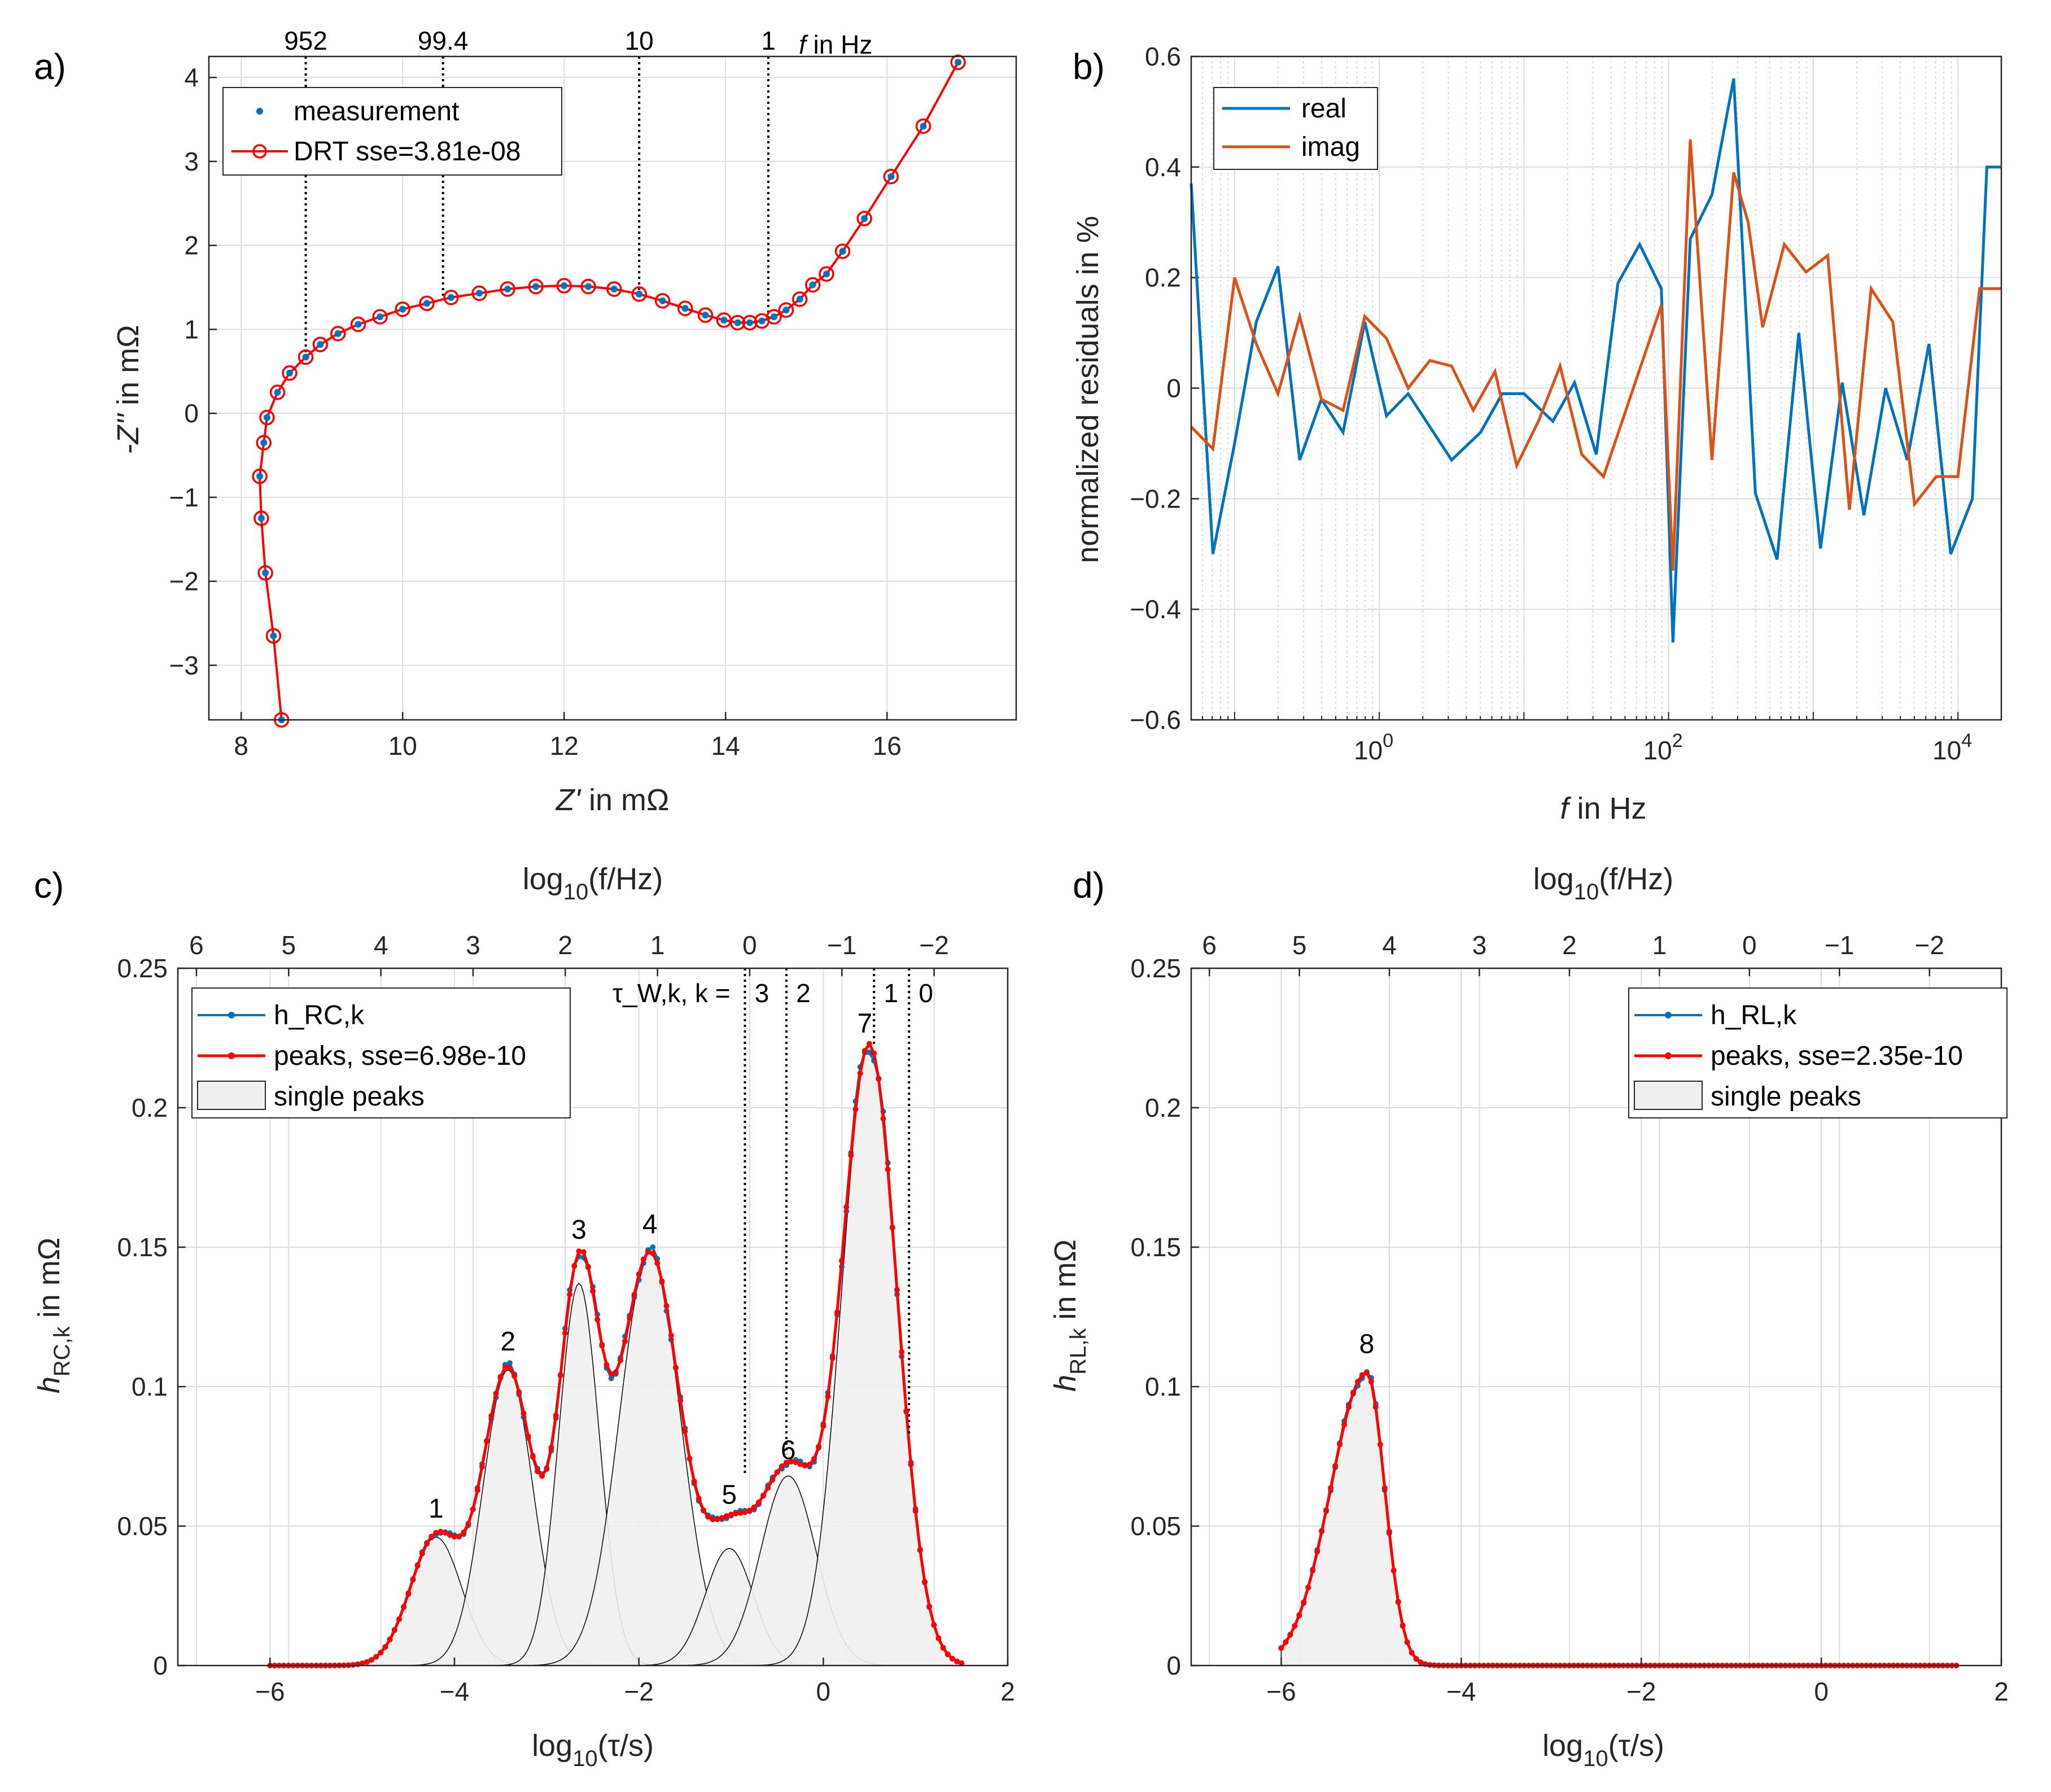 The image size is (2051, 1792). What do you see at coordinates (1786, 1097) in the screenshot?
I see `legend-single-peaks-d-label: single peaks` at bounding box center [1786, 1097].